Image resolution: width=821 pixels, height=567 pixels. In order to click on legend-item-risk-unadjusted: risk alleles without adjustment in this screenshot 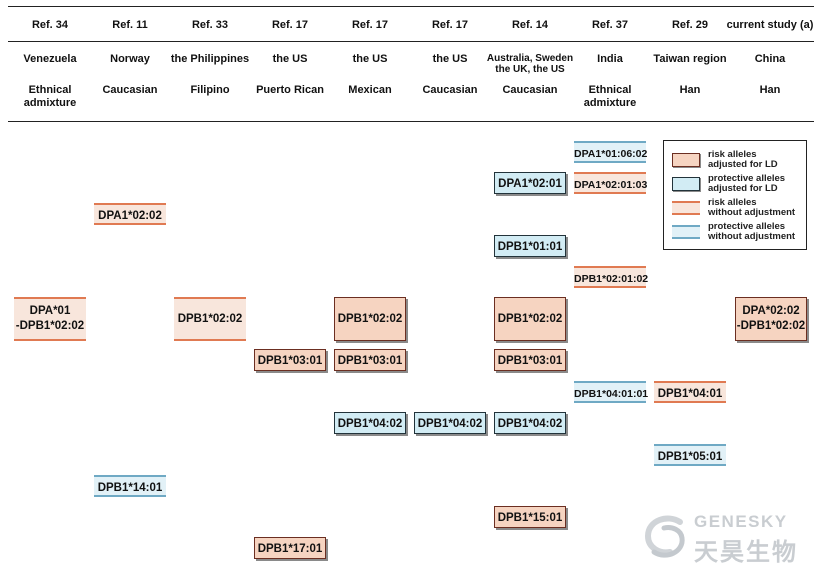, I will do `click(739, 208)`.